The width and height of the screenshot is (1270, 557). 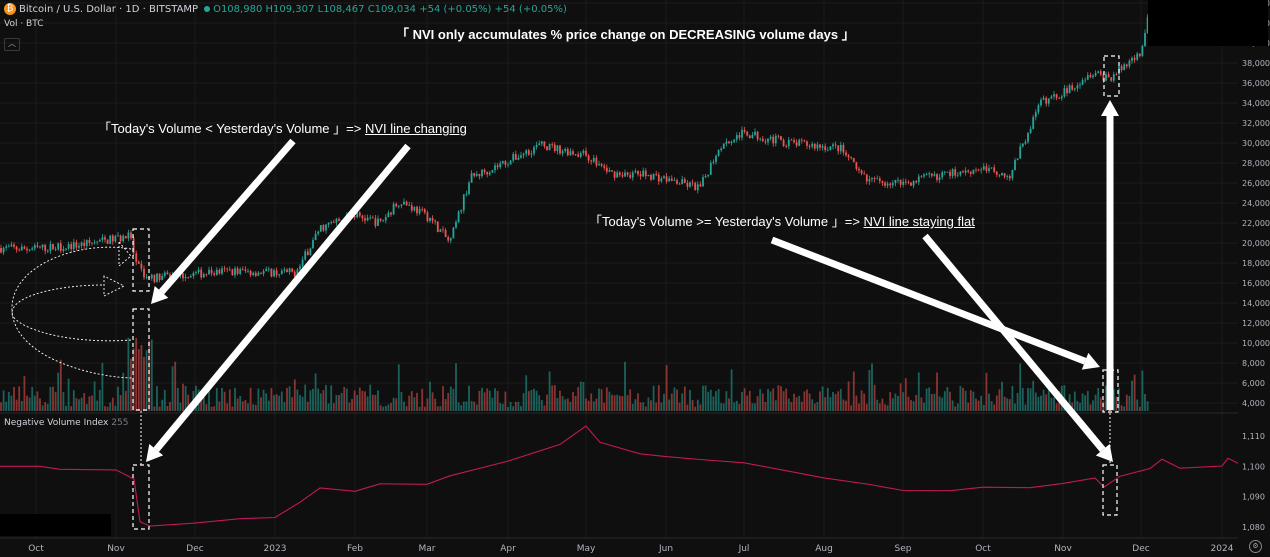 I want to click on symbol-title: Bitcoin / U.S. Dollar · 1D · BITSTAMP, so click(x=109, y=9).